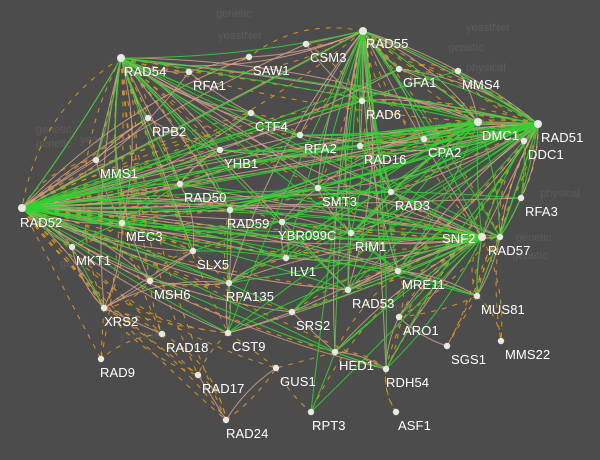 The image size is (600, 460). Describe the element at coordinates (396, 412) in the screenshot. I see `graph-node-asf1` at that location.